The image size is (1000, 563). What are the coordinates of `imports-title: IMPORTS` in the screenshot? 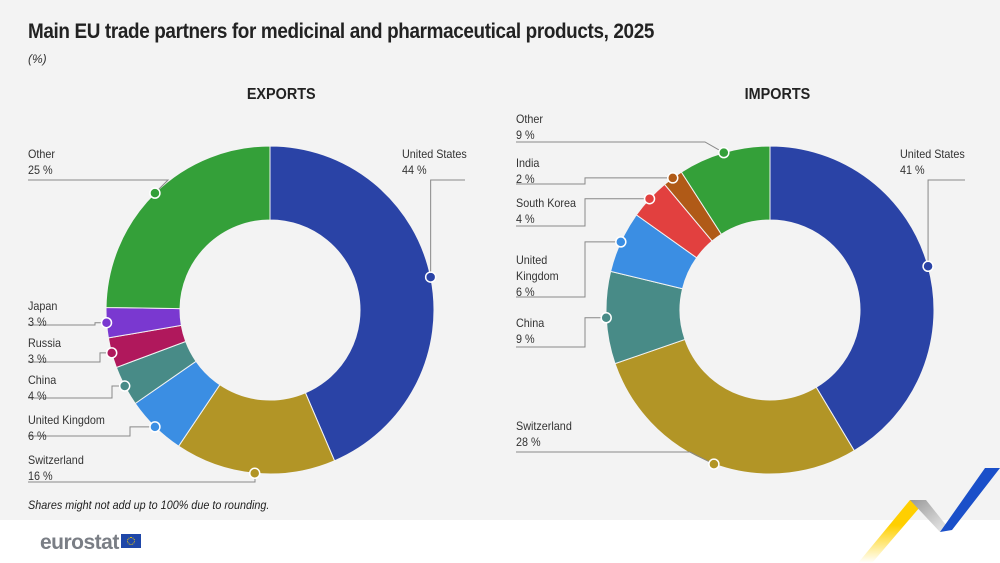 It's located at (777, 94).